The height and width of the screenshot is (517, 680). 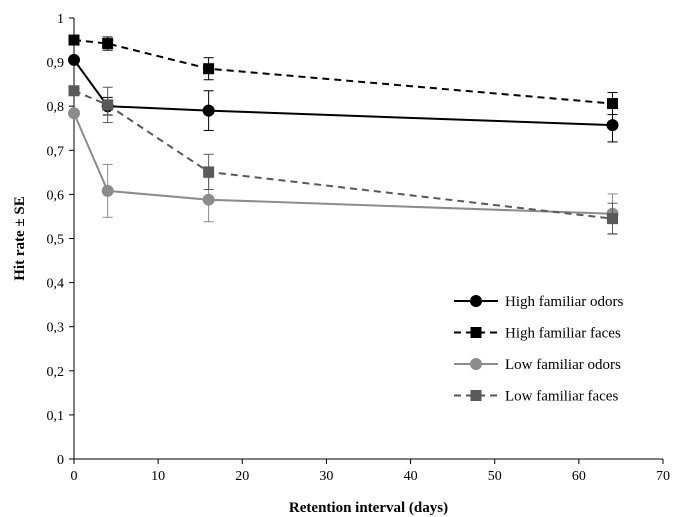 I want to click on y-tick-label: 0,5, so click(x=56, y=240).